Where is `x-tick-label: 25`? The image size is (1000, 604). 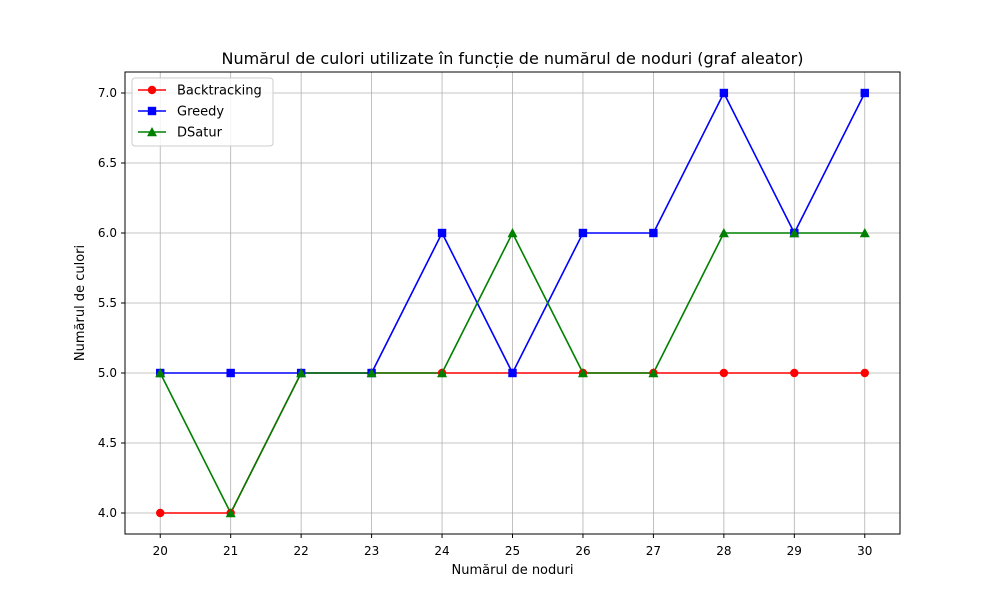 x-tick-label: 25 is located at coordinates (512, 551).